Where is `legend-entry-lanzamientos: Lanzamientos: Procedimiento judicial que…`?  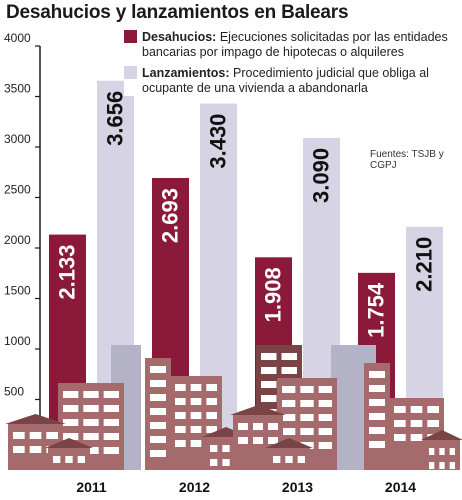 legend-entry-lanzamientos: Lanzamientos: Procedimiento judicial que… is located at coordinates (289, 81).